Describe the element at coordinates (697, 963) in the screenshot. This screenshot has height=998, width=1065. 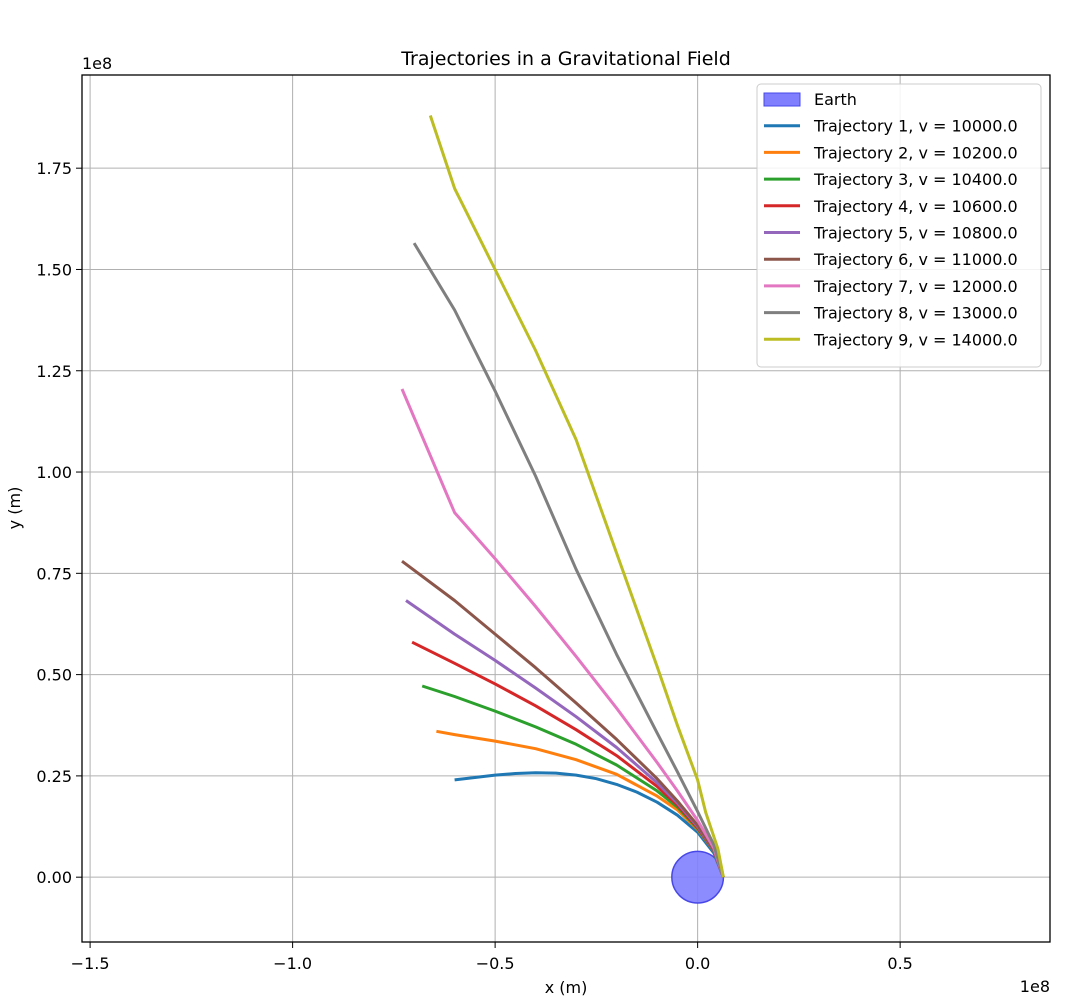
I see `x-tick-label: 0.0` at that location.